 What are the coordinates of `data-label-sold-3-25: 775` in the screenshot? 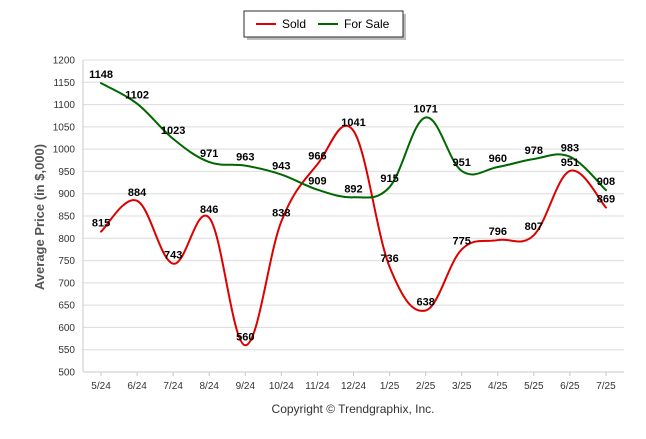 It's located at (462, 241).